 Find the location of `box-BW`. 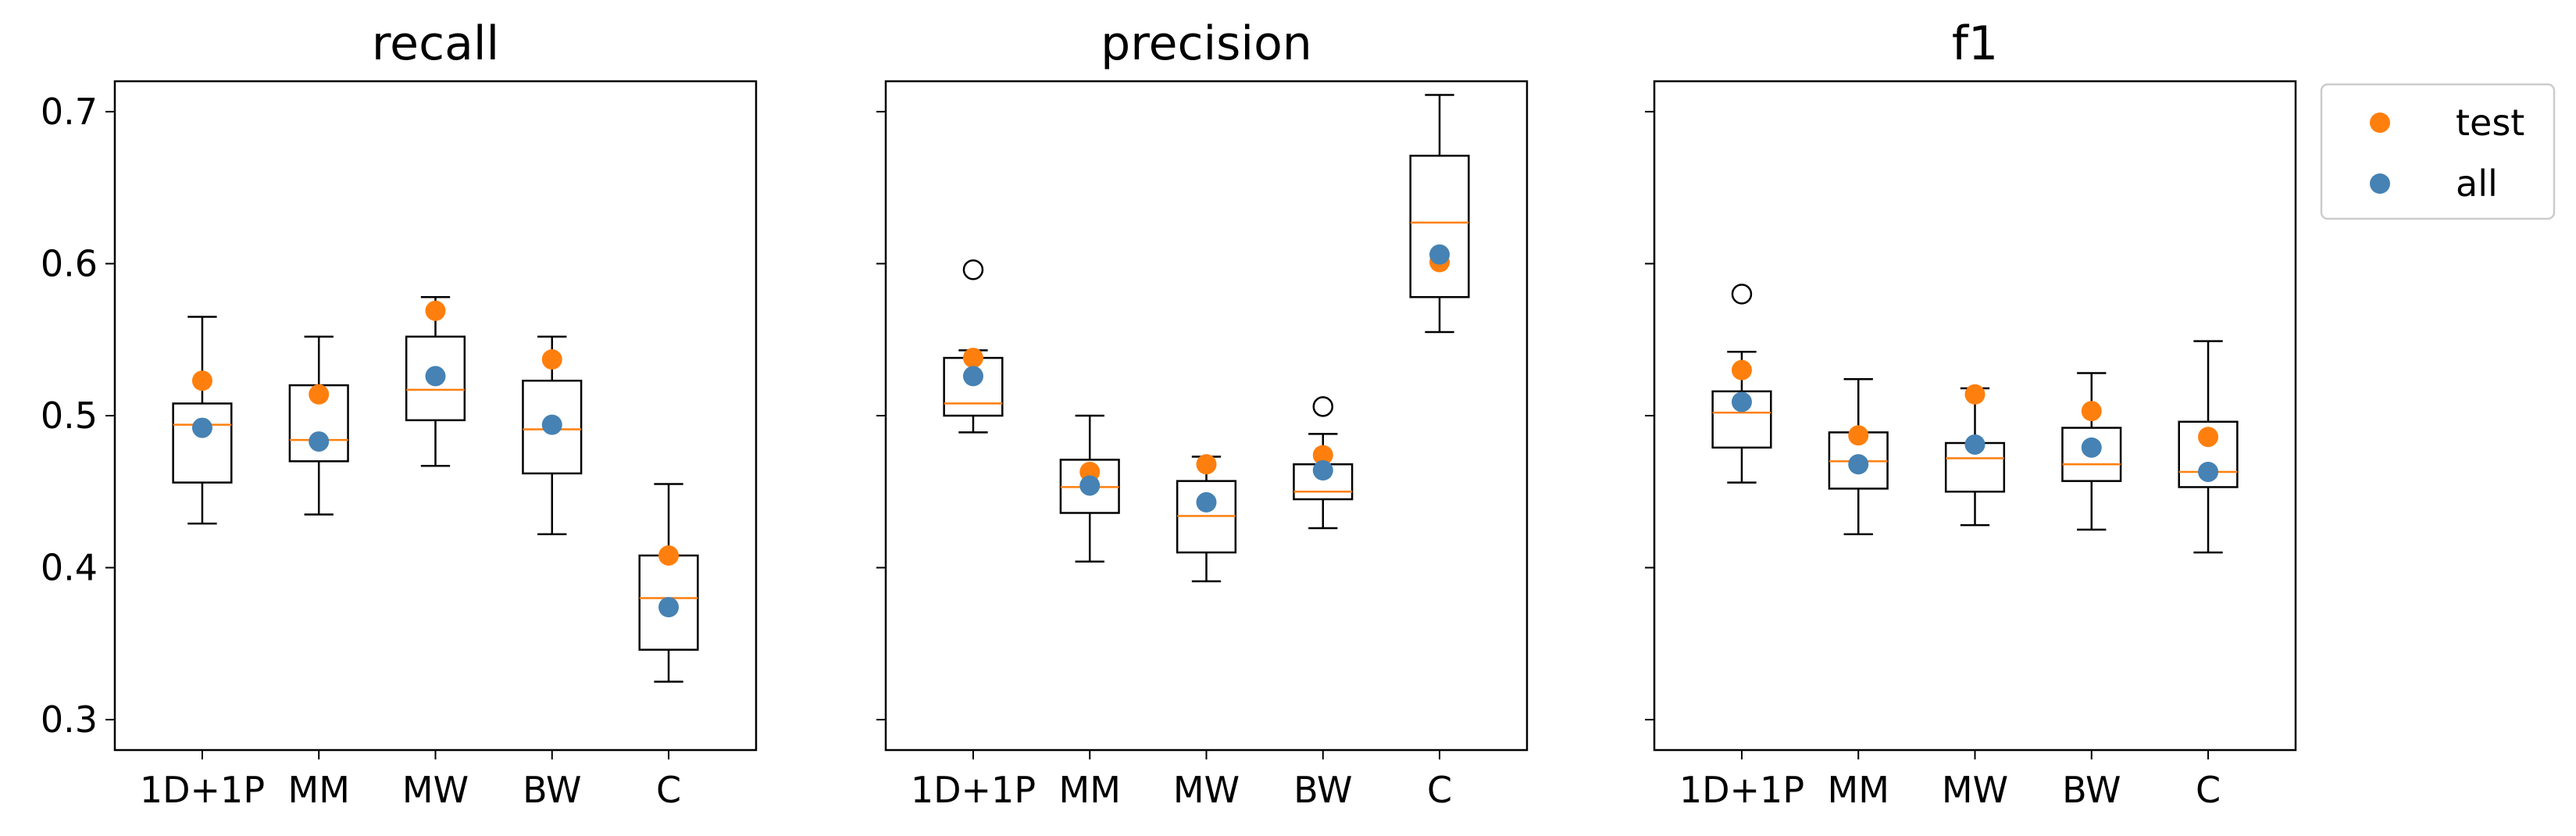

box-BW is located at coordinates (552, 435).